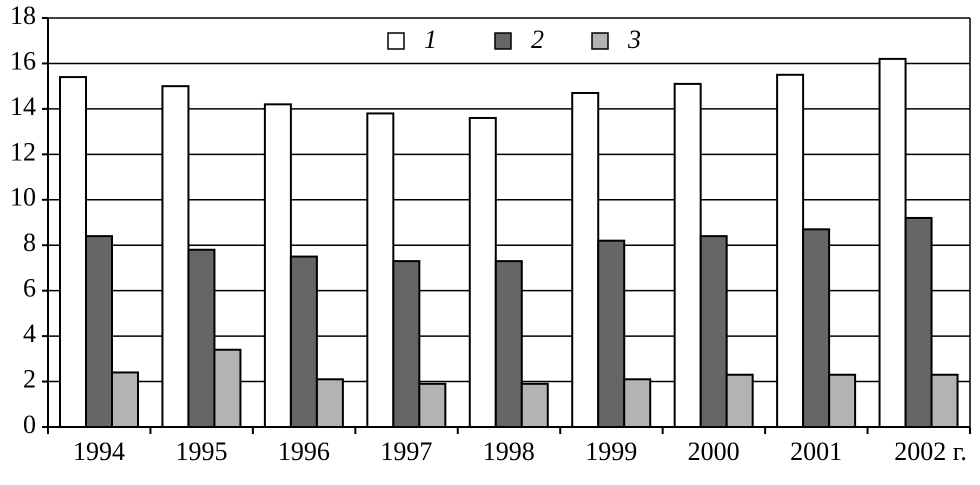 This screenshot has height=485, width=980. I want to click on y-tick-label: 16, so click(23, 60).